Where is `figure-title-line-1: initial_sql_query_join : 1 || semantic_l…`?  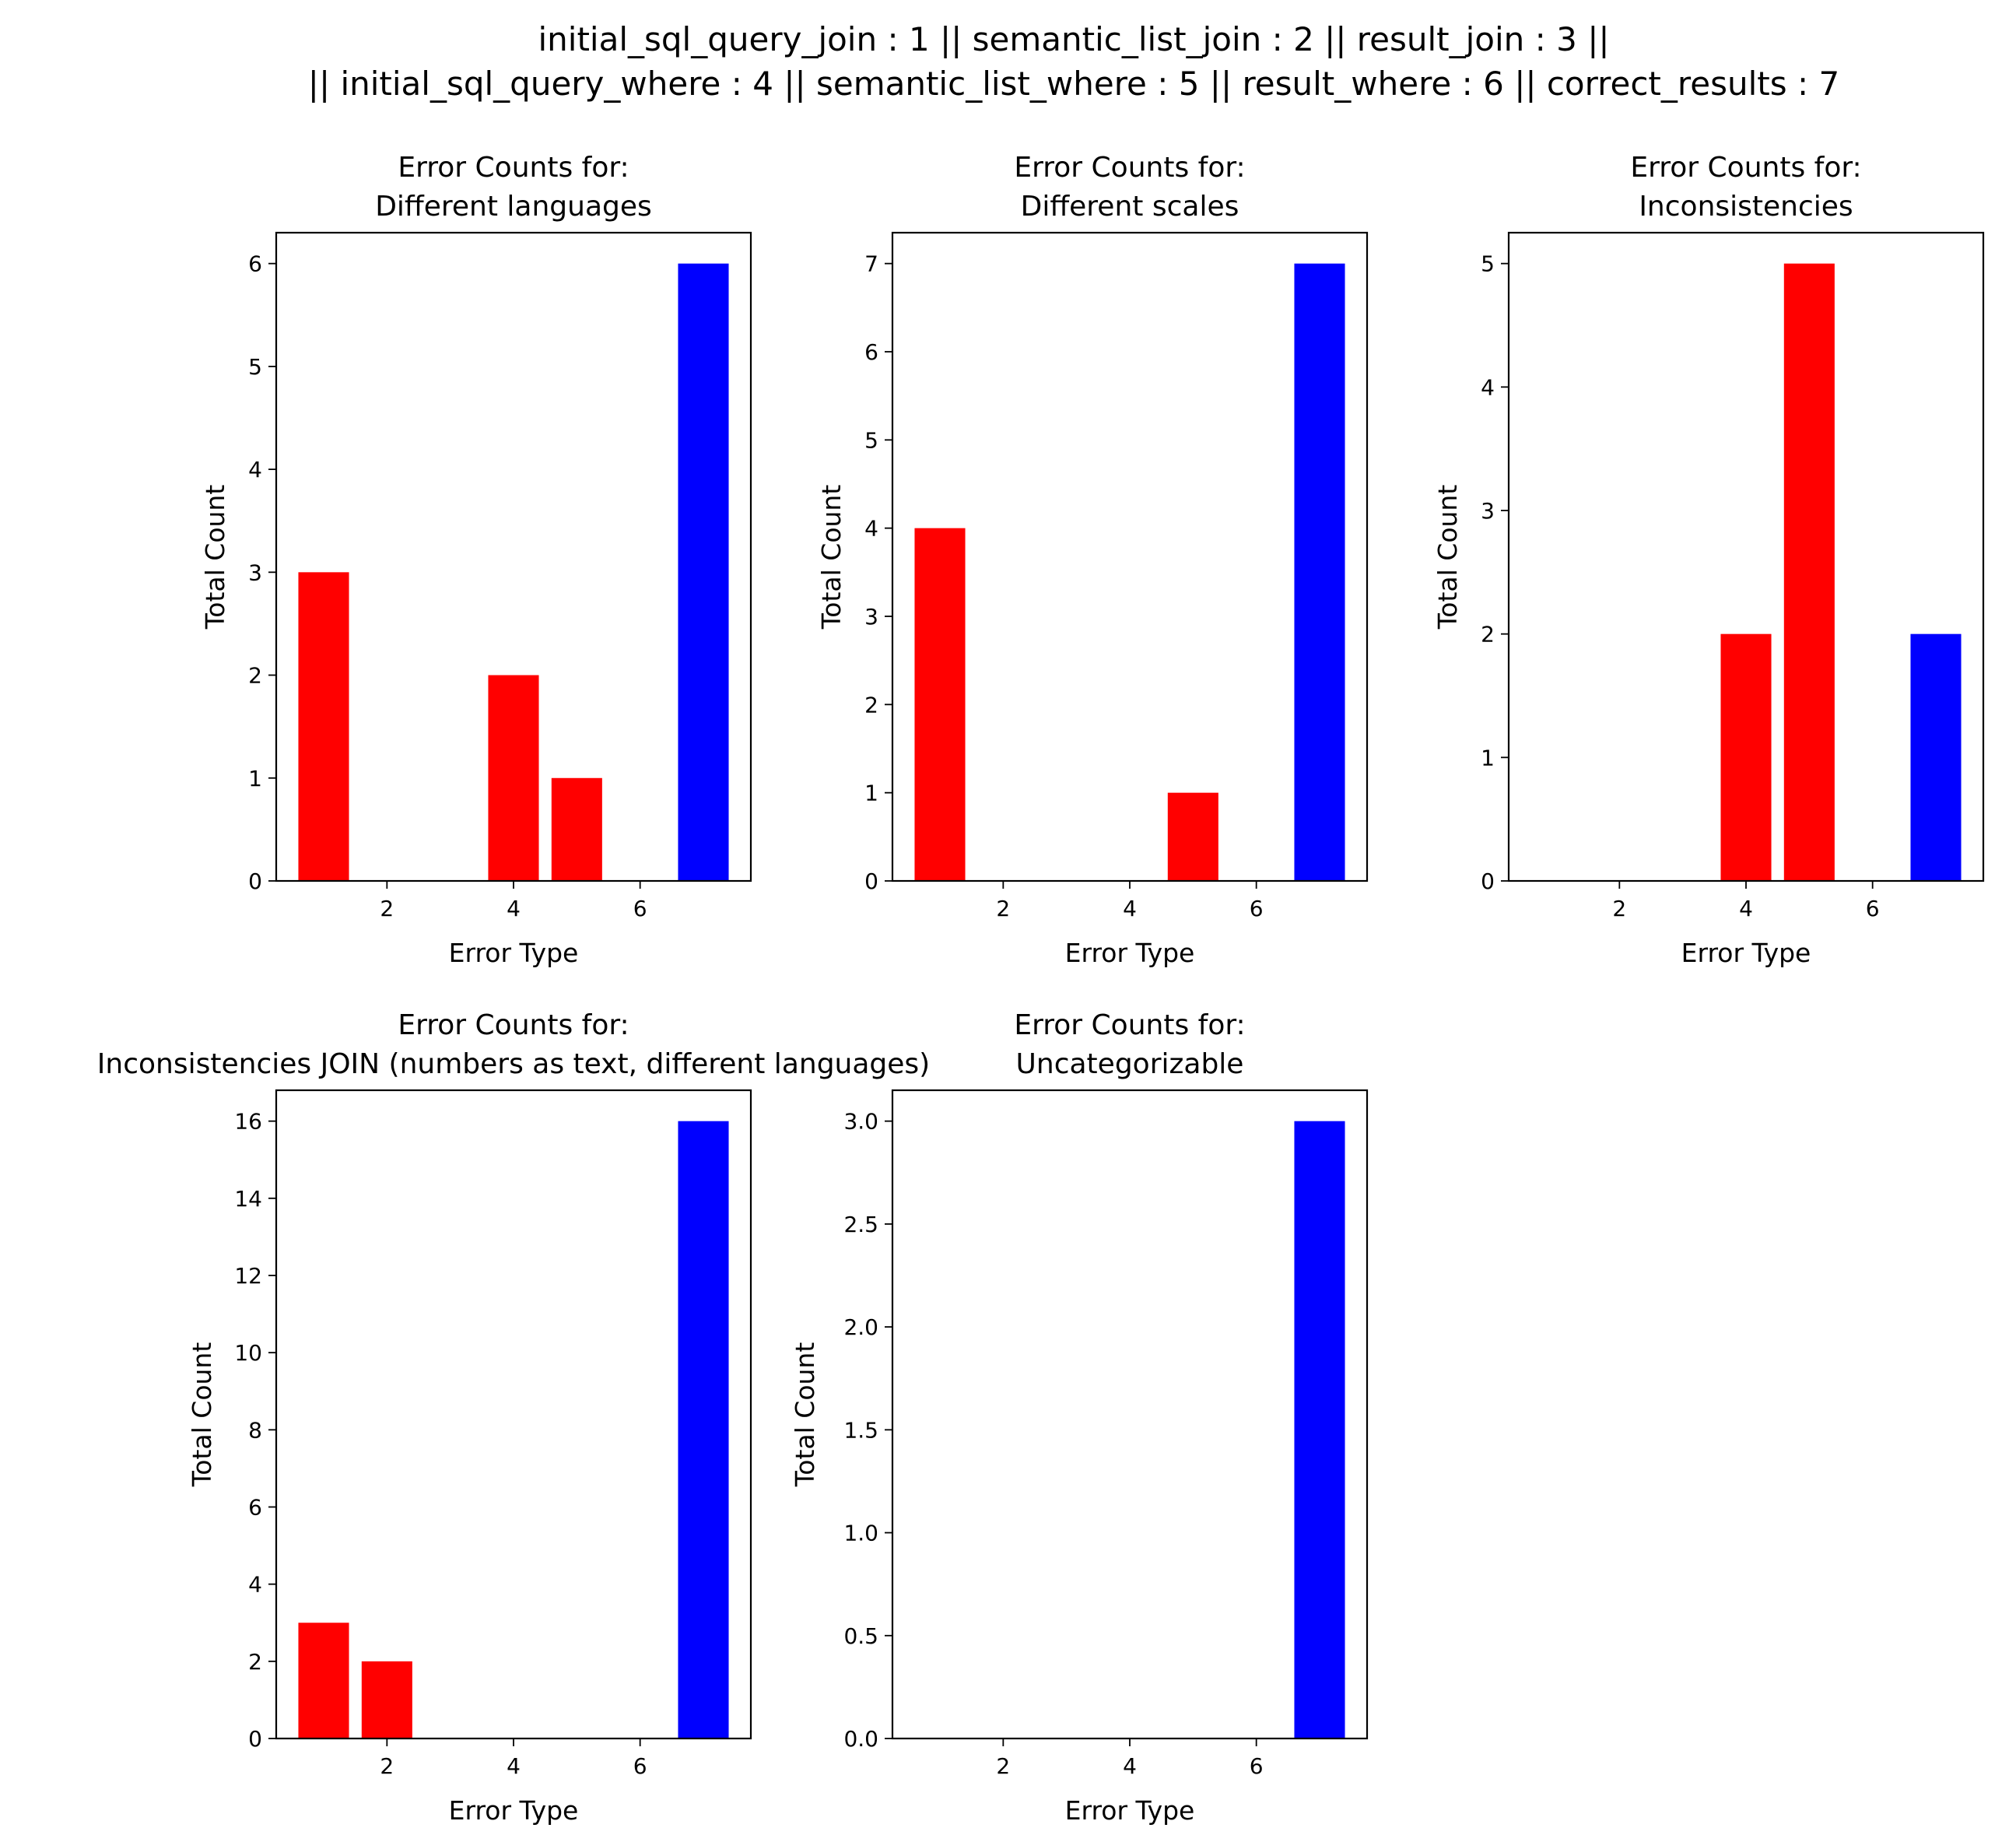
figure-title-line-1: initial_sql_query_join : 1 || semantic_l… is located at coordinates (1073, 39).